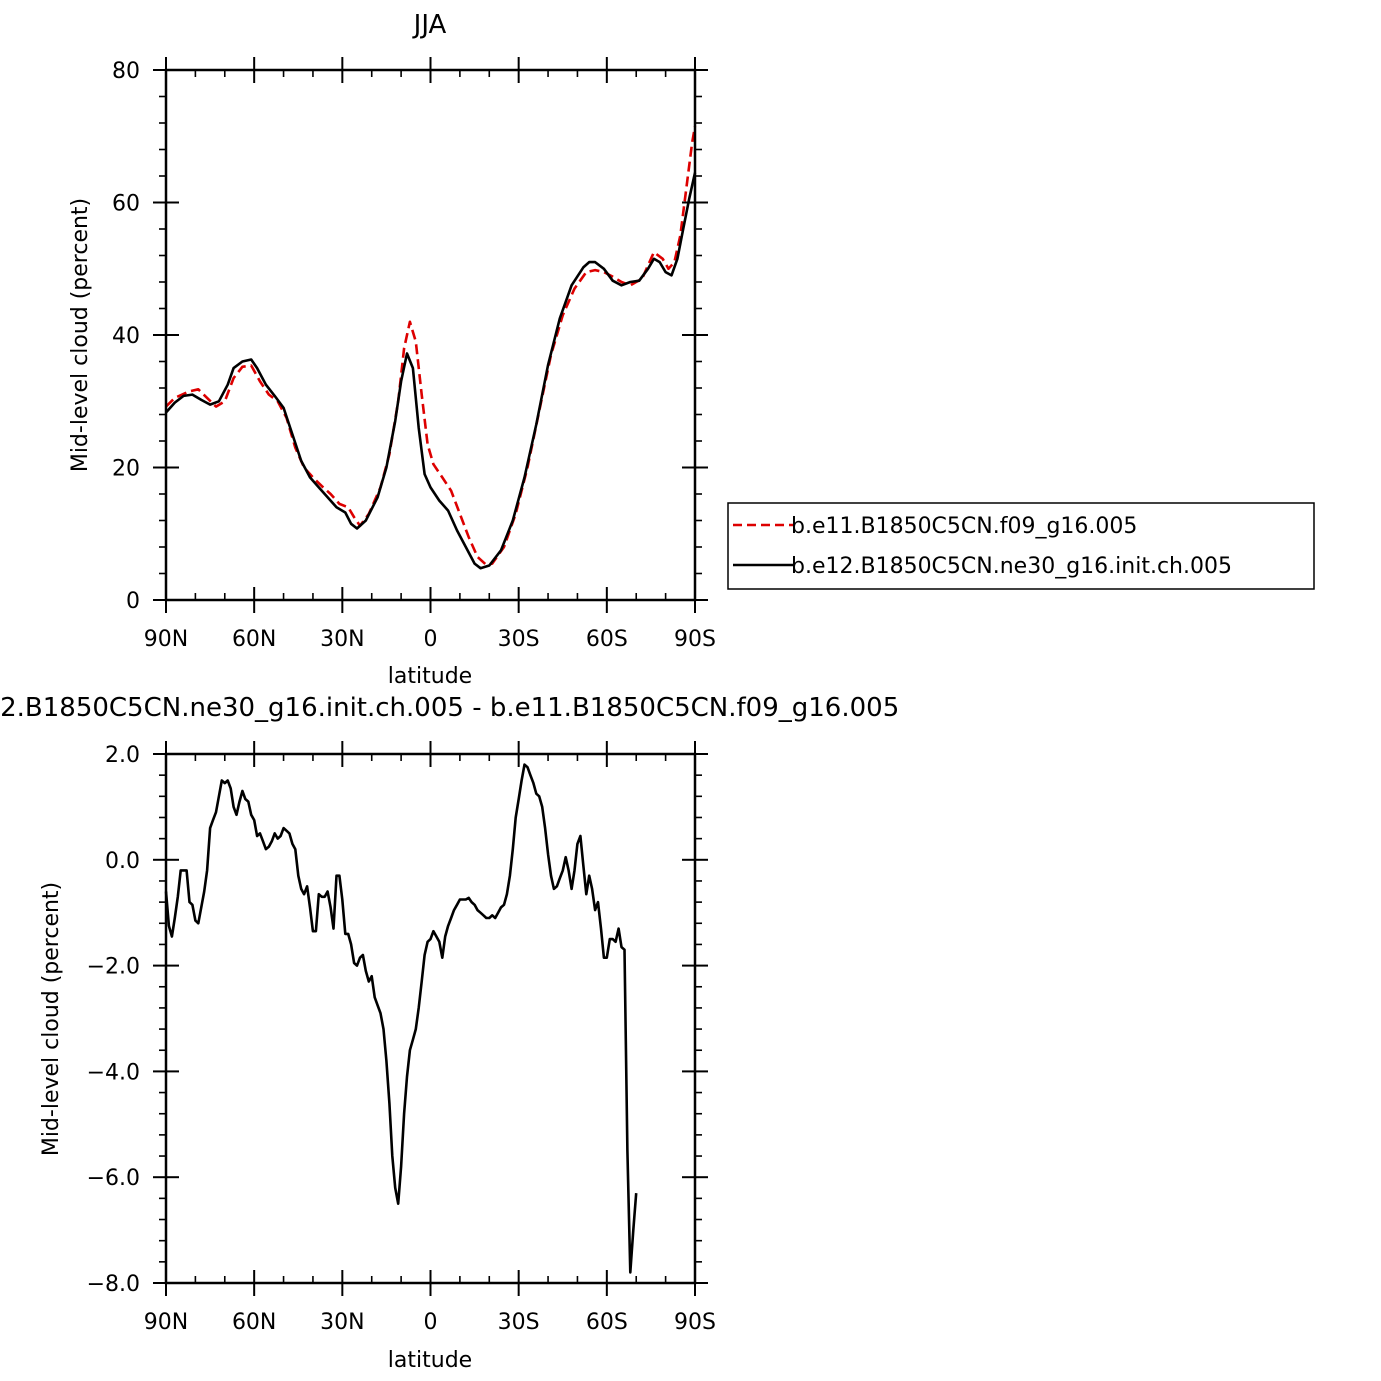  Describe the element at coordinates (430, 676) in the screenshot. I see `top-x-axis-title: latitude` at that location.